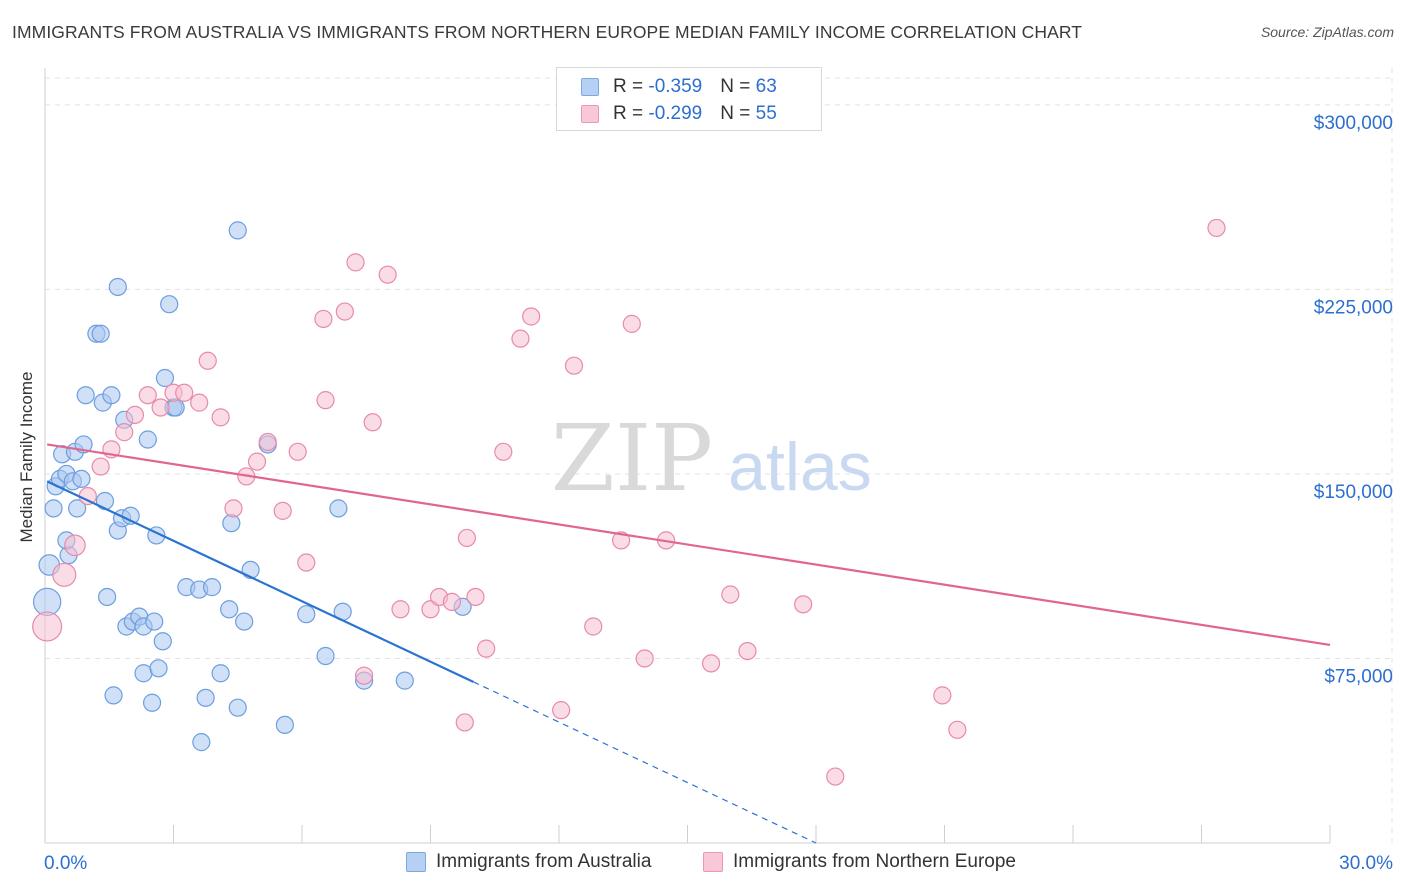 The image size is (1406, 892). I want to click on legend-n-value: 63, so click(766, 86).